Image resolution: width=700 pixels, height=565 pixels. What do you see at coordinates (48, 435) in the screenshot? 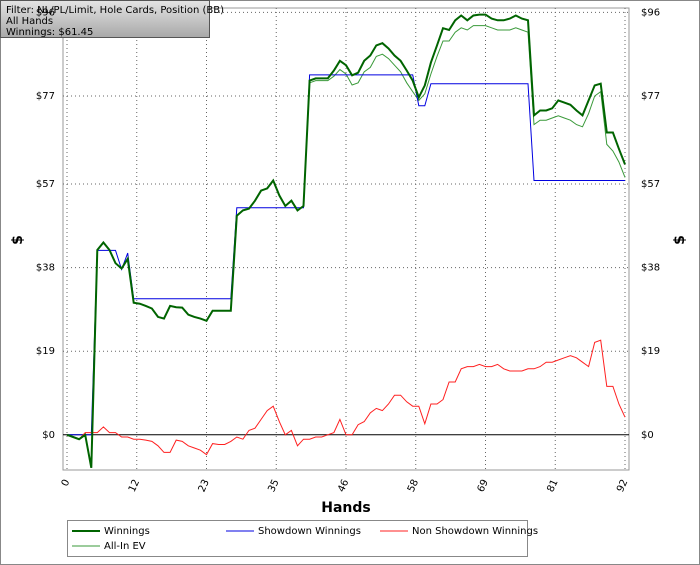
I see `y-tick-label: $0` at bounding box center [48, 435].